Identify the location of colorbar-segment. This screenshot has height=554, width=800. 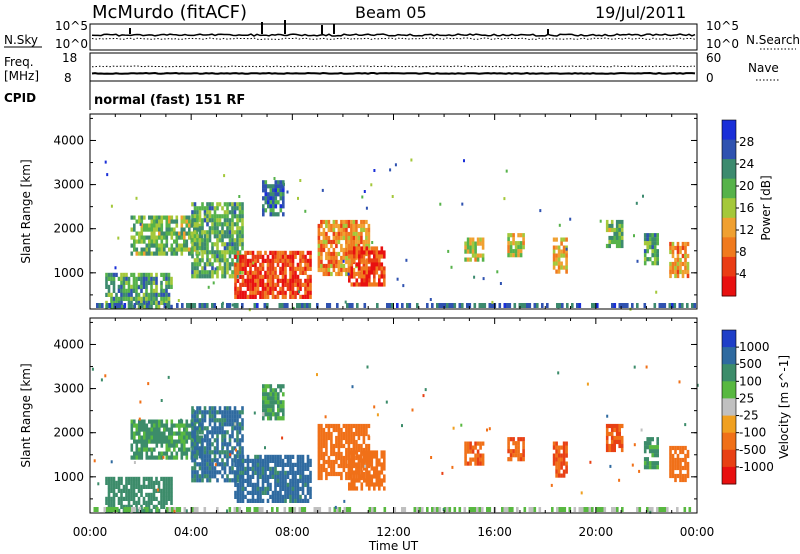
(729, 373).